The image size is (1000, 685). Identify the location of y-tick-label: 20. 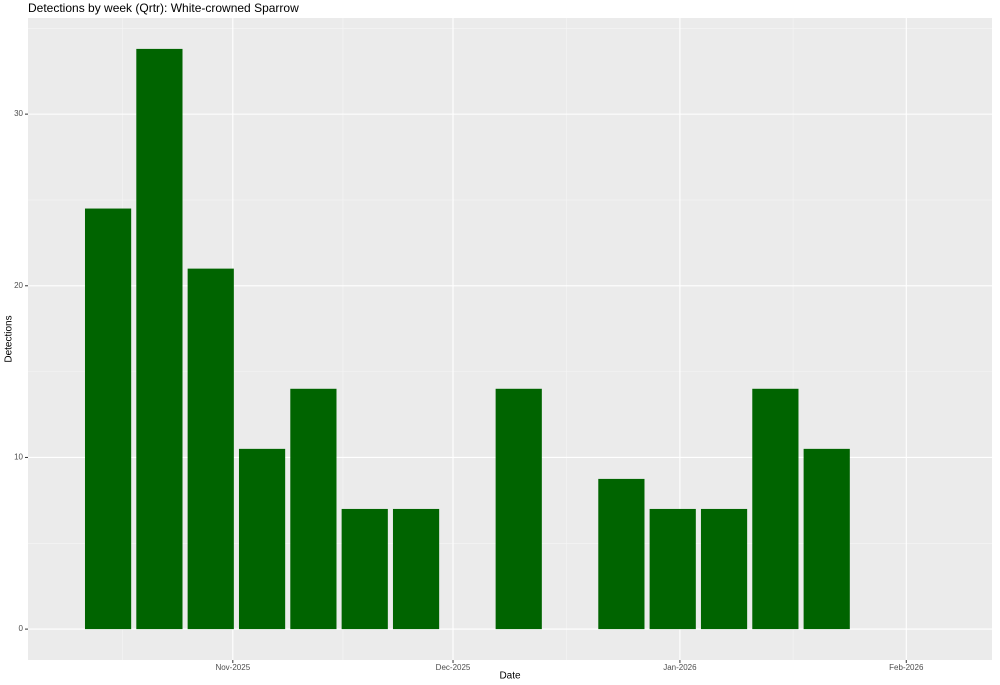
(18, 285).